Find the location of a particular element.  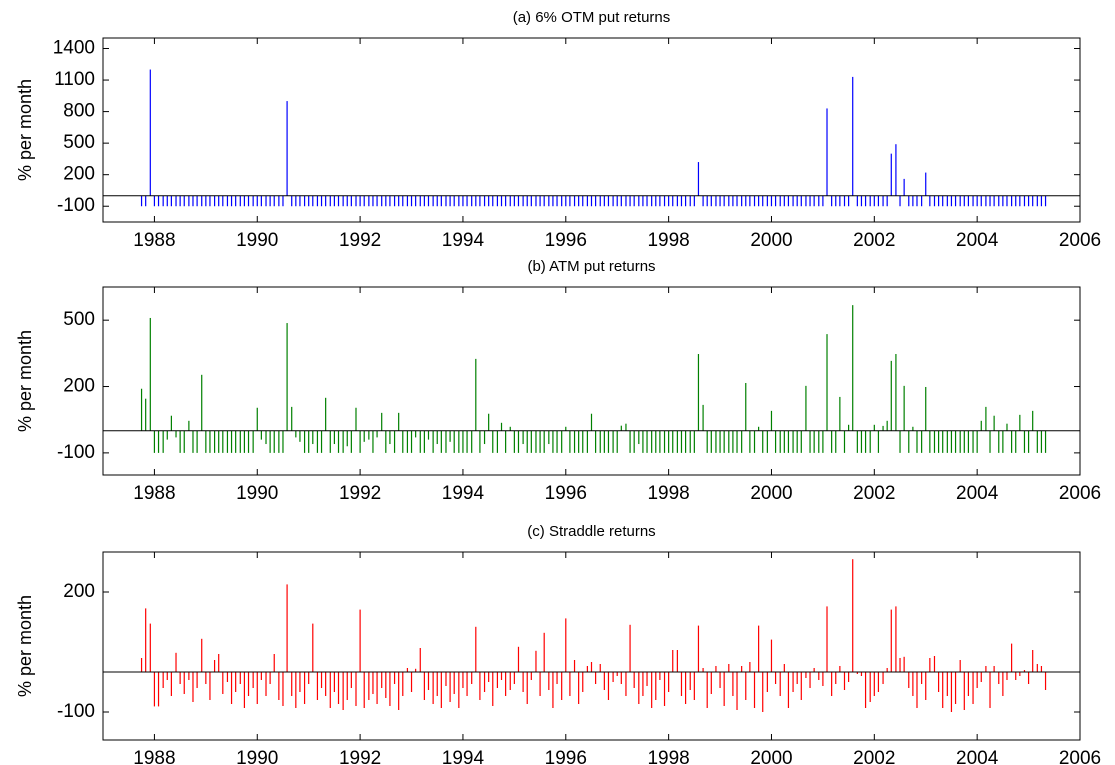

x-tick-label: 2000 is located at coordinates (771, 240).